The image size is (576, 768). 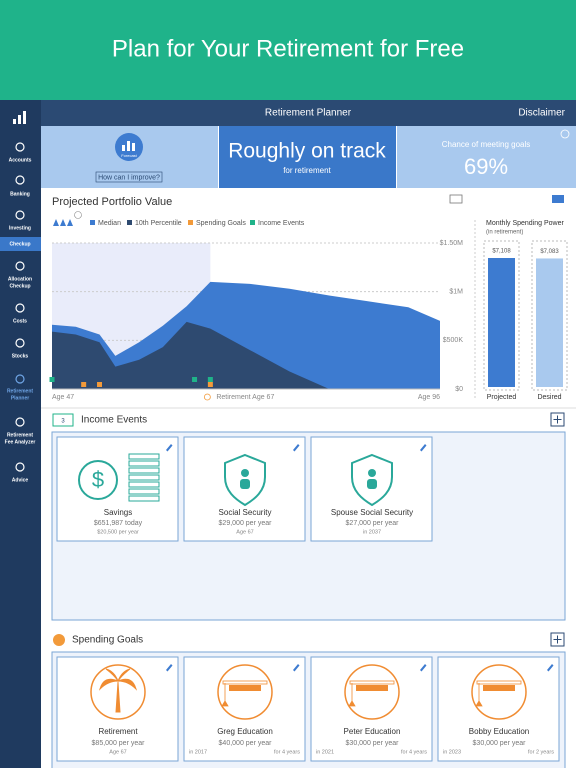 I want to click on sidebar-label: Advice, so click(x=20, y=480).